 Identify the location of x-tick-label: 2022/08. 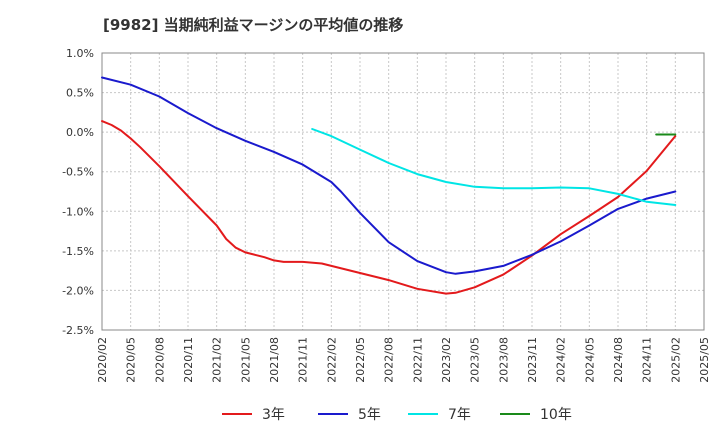
(389, 360).